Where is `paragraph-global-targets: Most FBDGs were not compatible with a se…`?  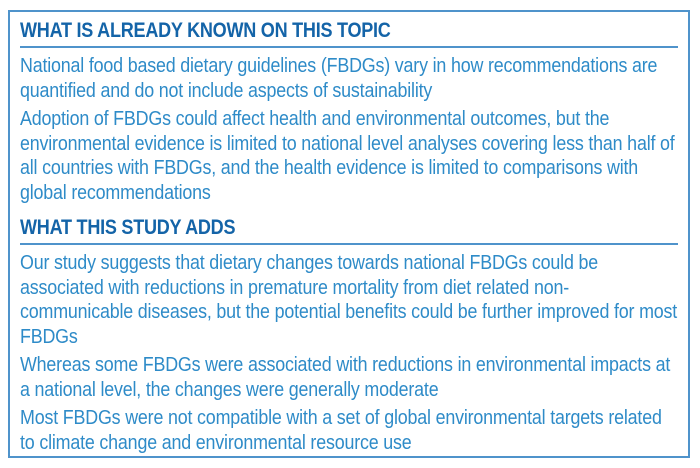
paragraph-global-targets: Most FBDGs were not compatible with a se… is located at coordinates (341, 430).